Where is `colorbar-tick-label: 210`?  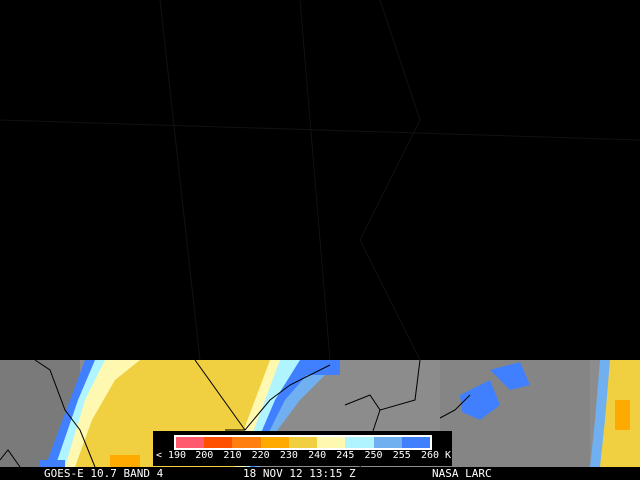 colorbar-tick-label: 210 is located at coordinates (232, 455).